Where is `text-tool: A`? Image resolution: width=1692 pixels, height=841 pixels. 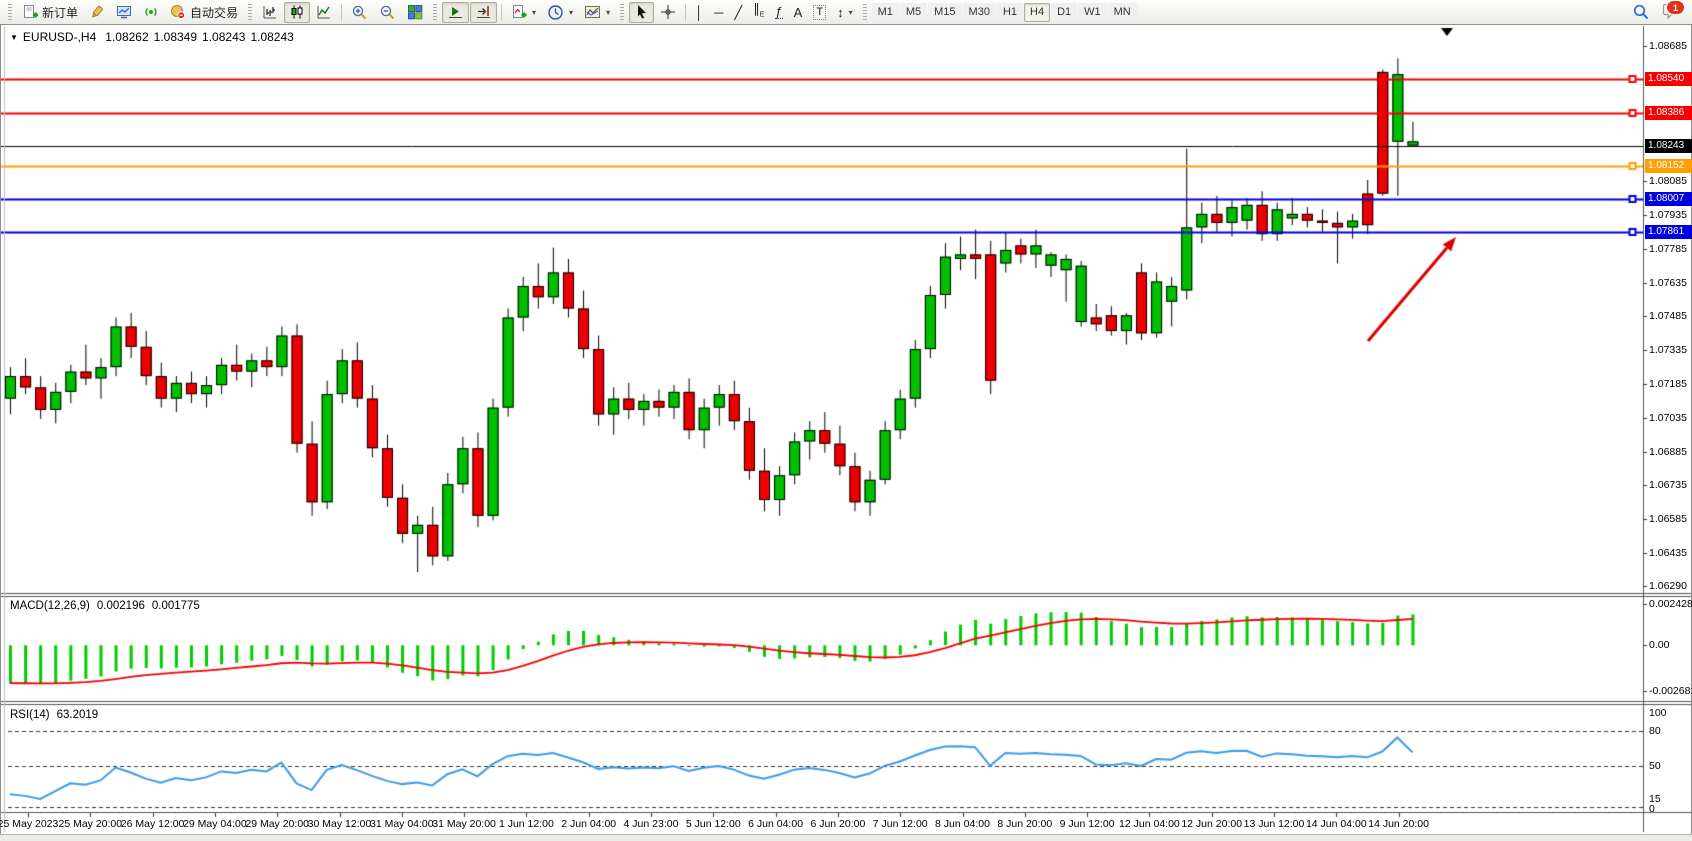 text-tool: A is located at coordinates (798, 12).